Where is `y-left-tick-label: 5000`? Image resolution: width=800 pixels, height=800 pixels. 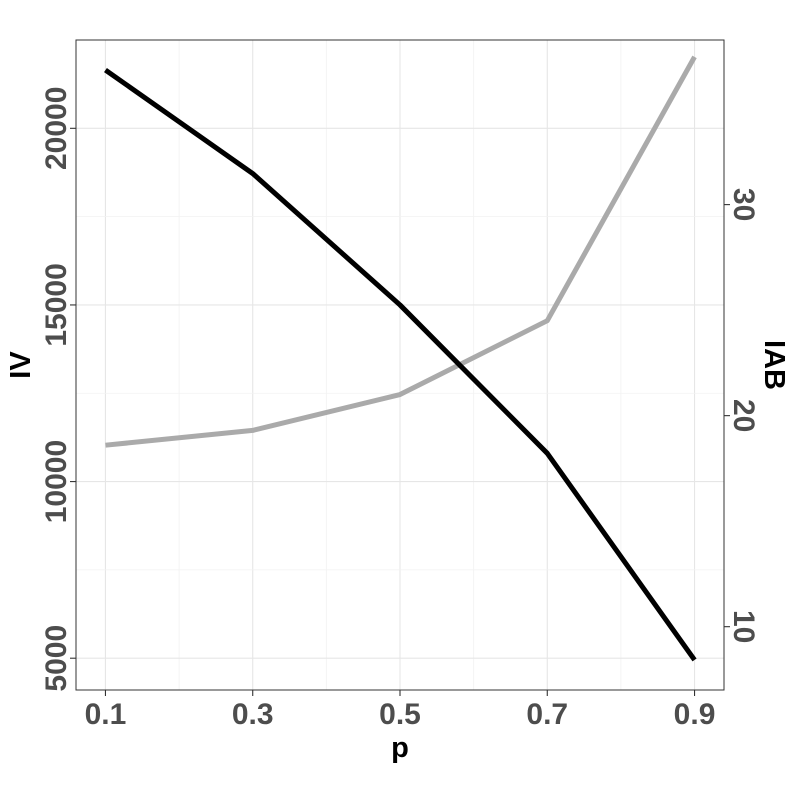 y-left-tick-label: 5000 is located at coordinates (56, 658).